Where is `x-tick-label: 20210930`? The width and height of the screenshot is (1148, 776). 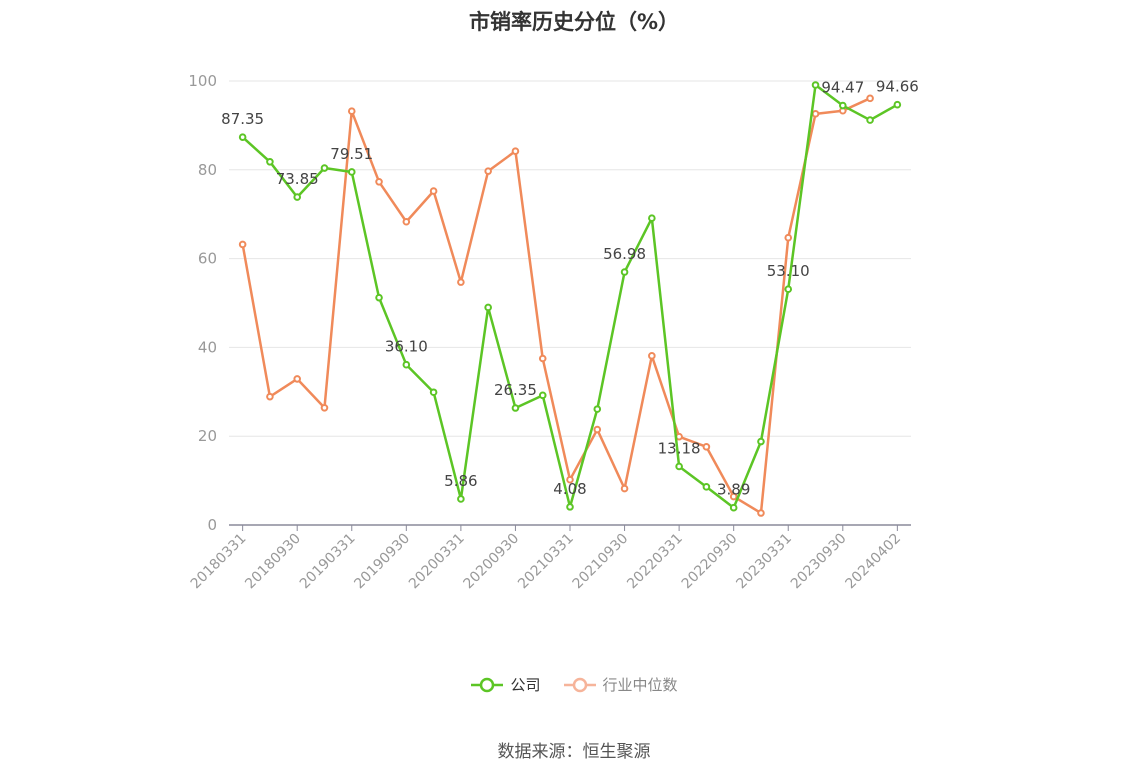 x-tick-label: 20210930 is located at coordinates (601, 562).